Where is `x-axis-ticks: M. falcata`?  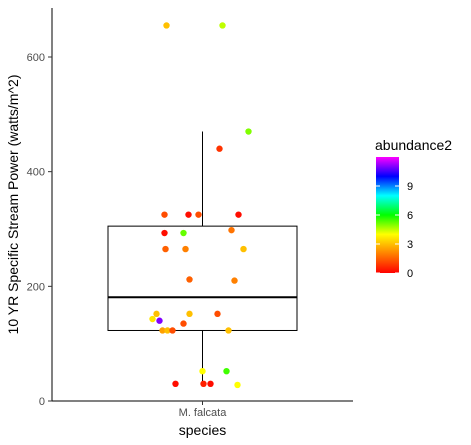
x-axis-ticks: M. falcata is located at coordinates (203, 410).